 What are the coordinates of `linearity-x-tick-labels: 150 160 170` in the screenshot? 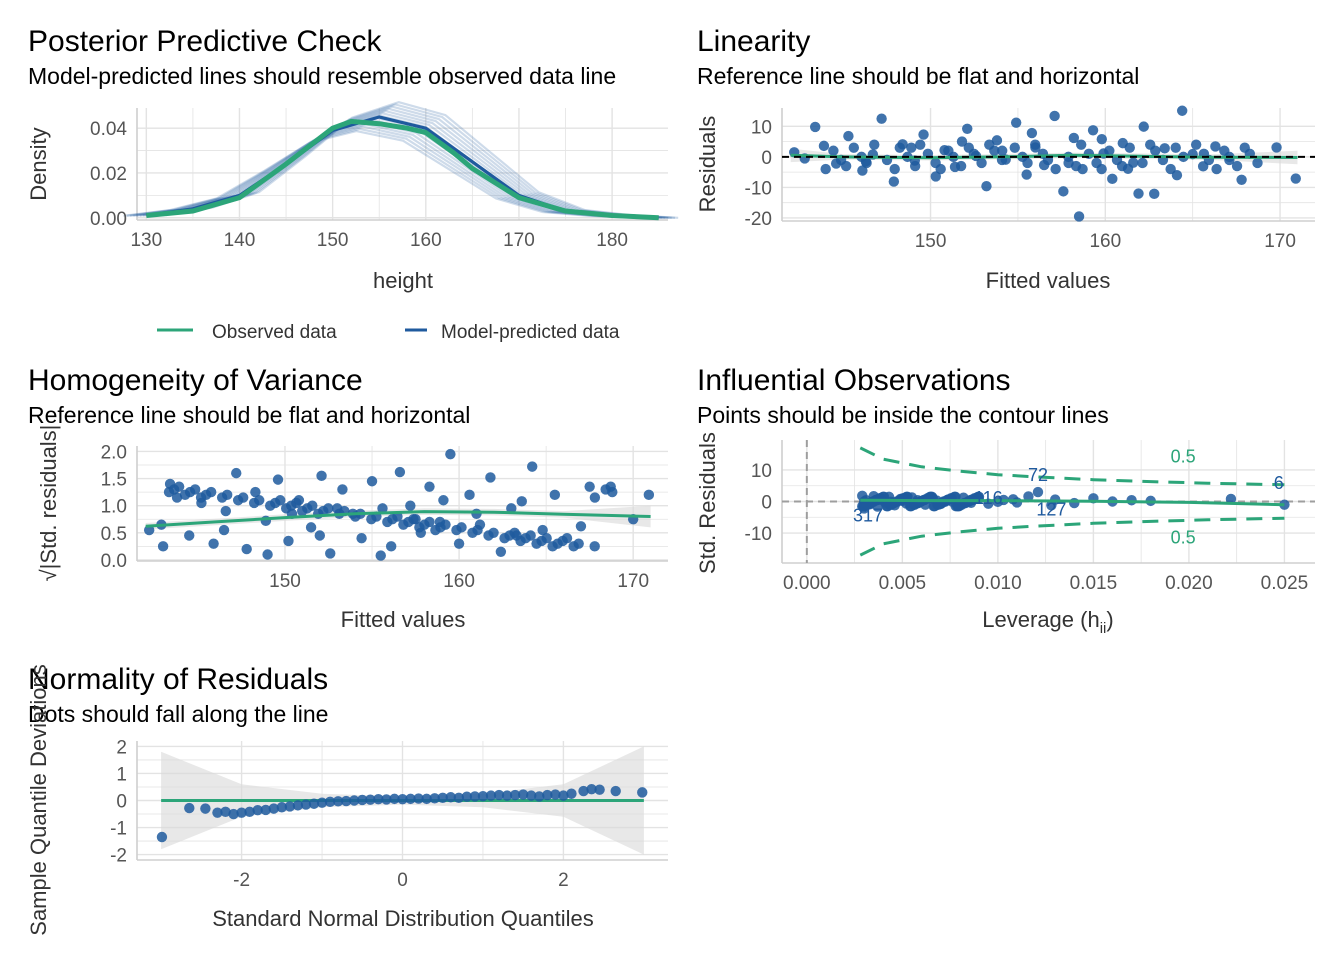 It's located at (1105, 241).